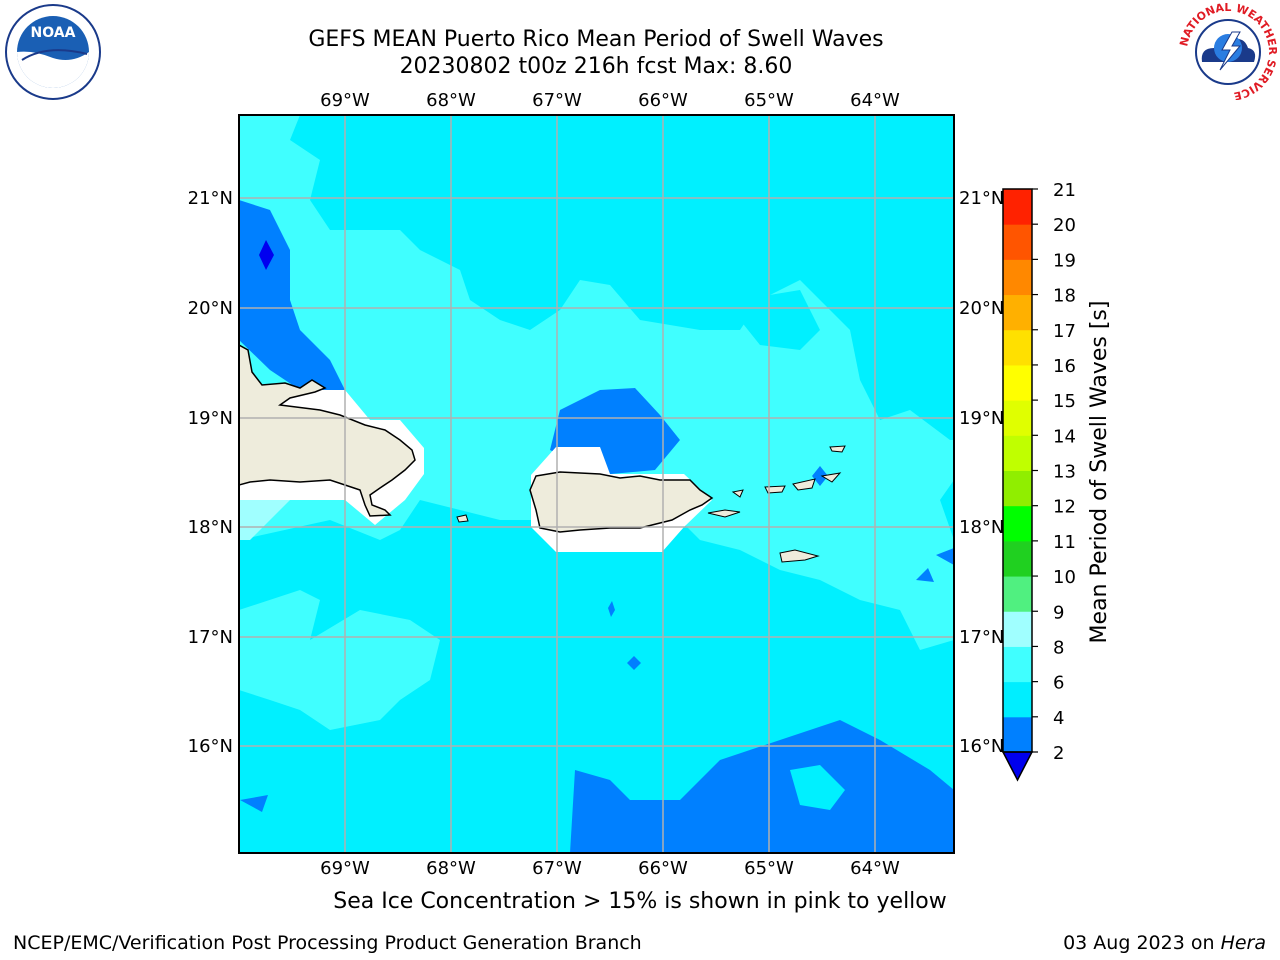 The height and width of the screenshot is (960, 1280). Describe the element at coordinates (451, 868) in the screenshot. I see `lon-label-bottom: 68°W` at that location.